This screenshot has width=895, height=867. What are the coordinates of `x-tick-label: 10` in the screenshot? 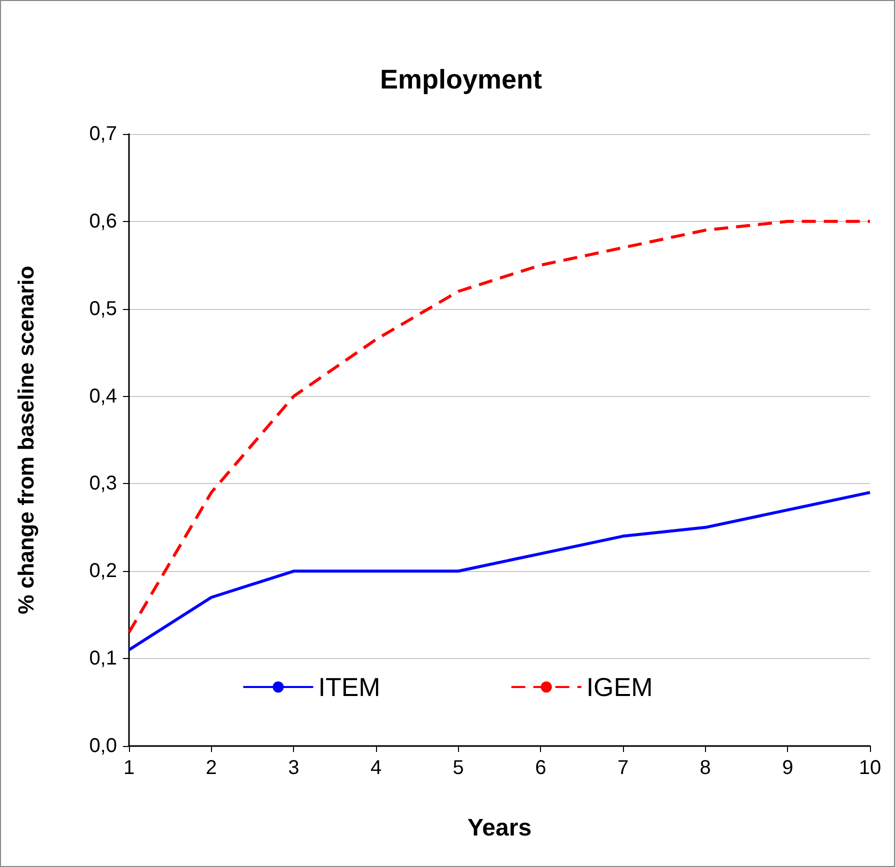 It's located at (870, 768).